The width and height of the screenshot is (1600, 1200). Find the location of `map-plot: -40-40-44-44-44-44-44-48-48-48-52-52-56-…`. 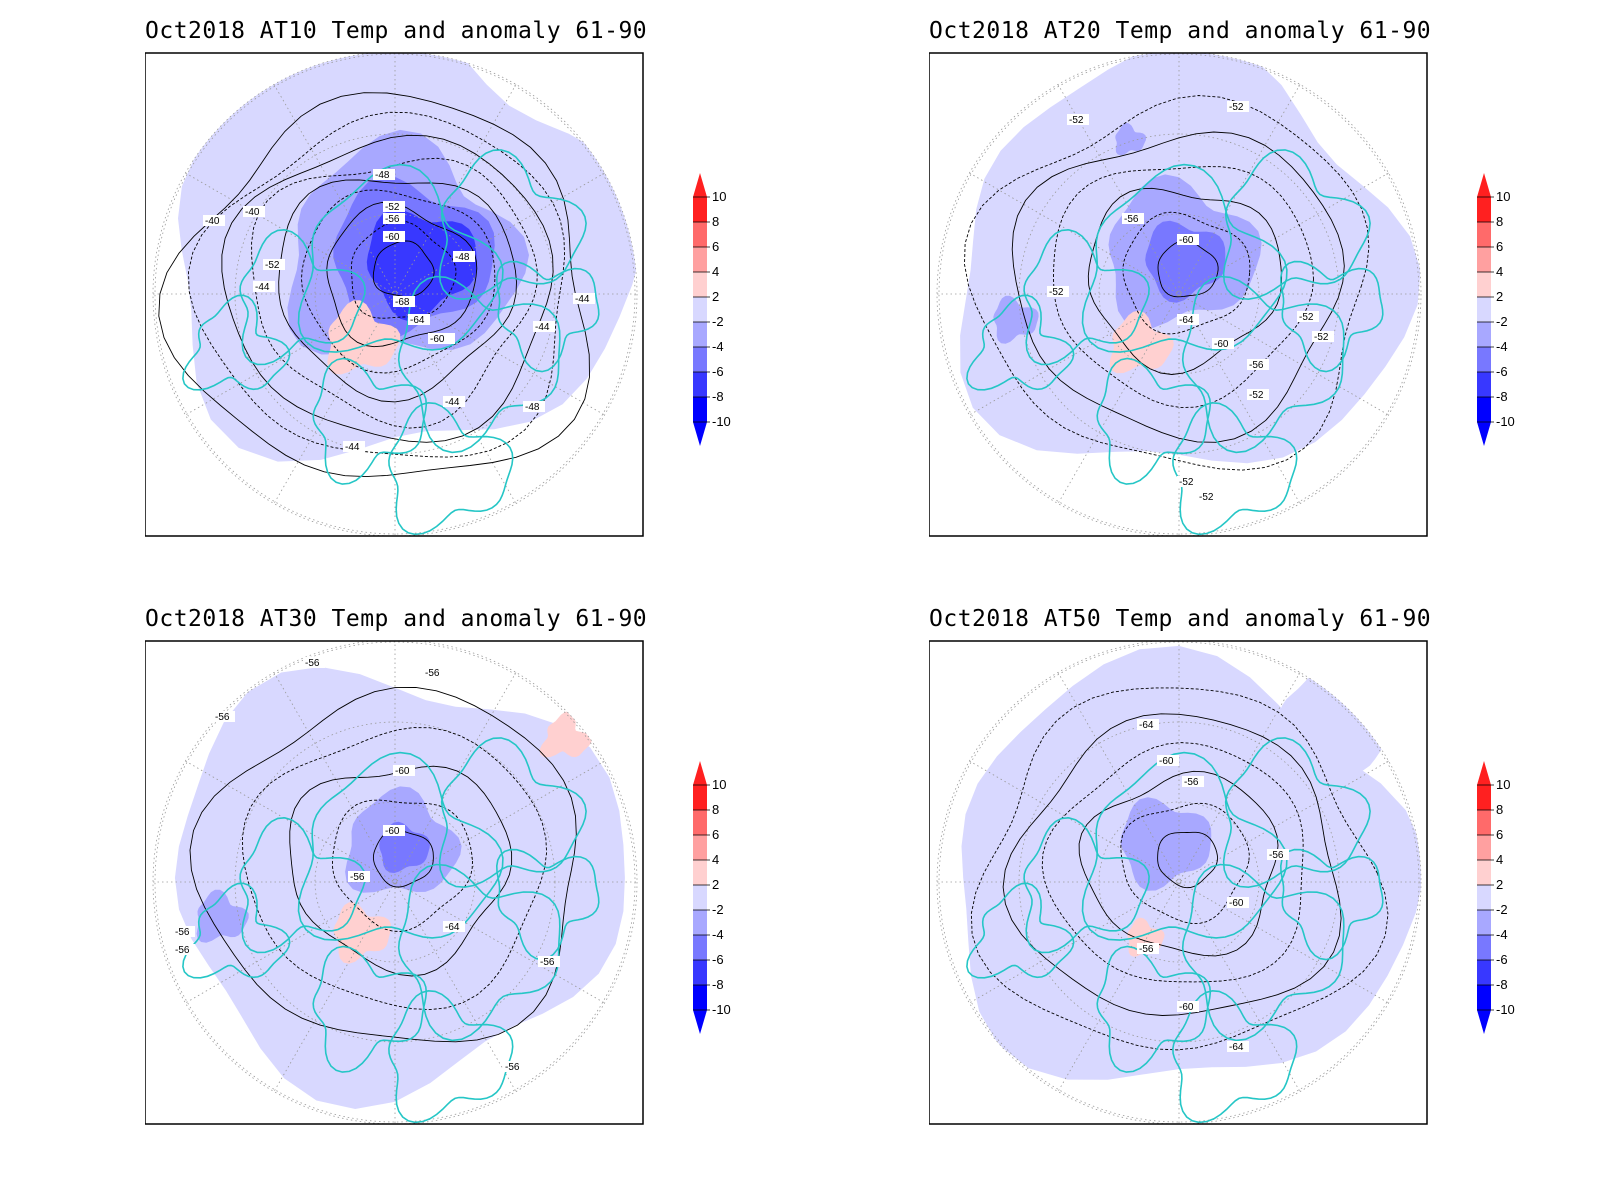

map-plot: -40-40-44-44-44-44-44-48-48-48-52-52-56-… is located at coordinates (438, 294).